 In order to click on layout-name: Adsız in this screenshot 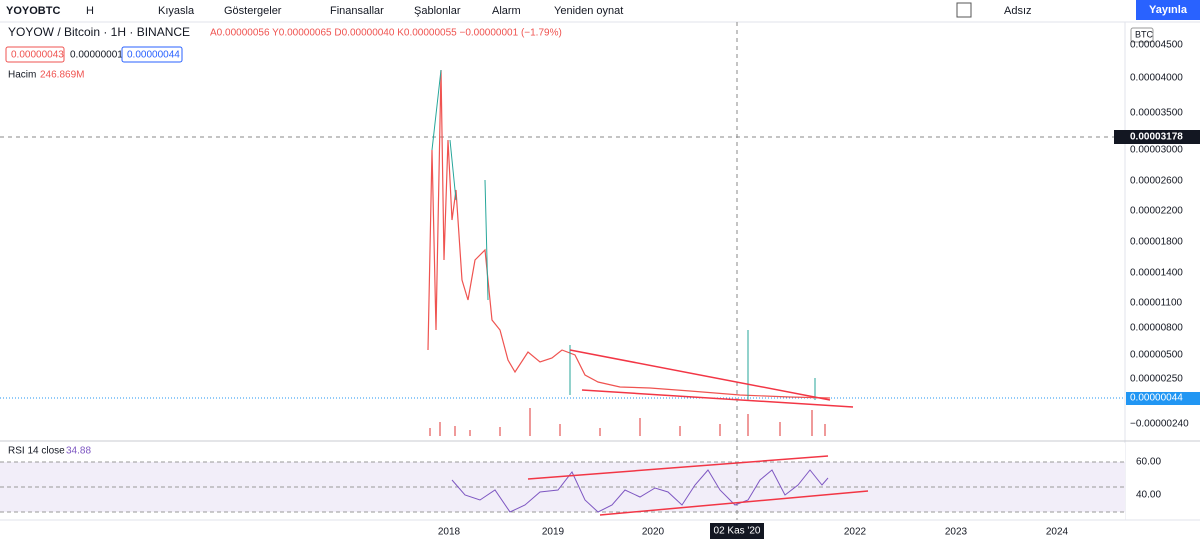, I will do `click(1018, 11)`.